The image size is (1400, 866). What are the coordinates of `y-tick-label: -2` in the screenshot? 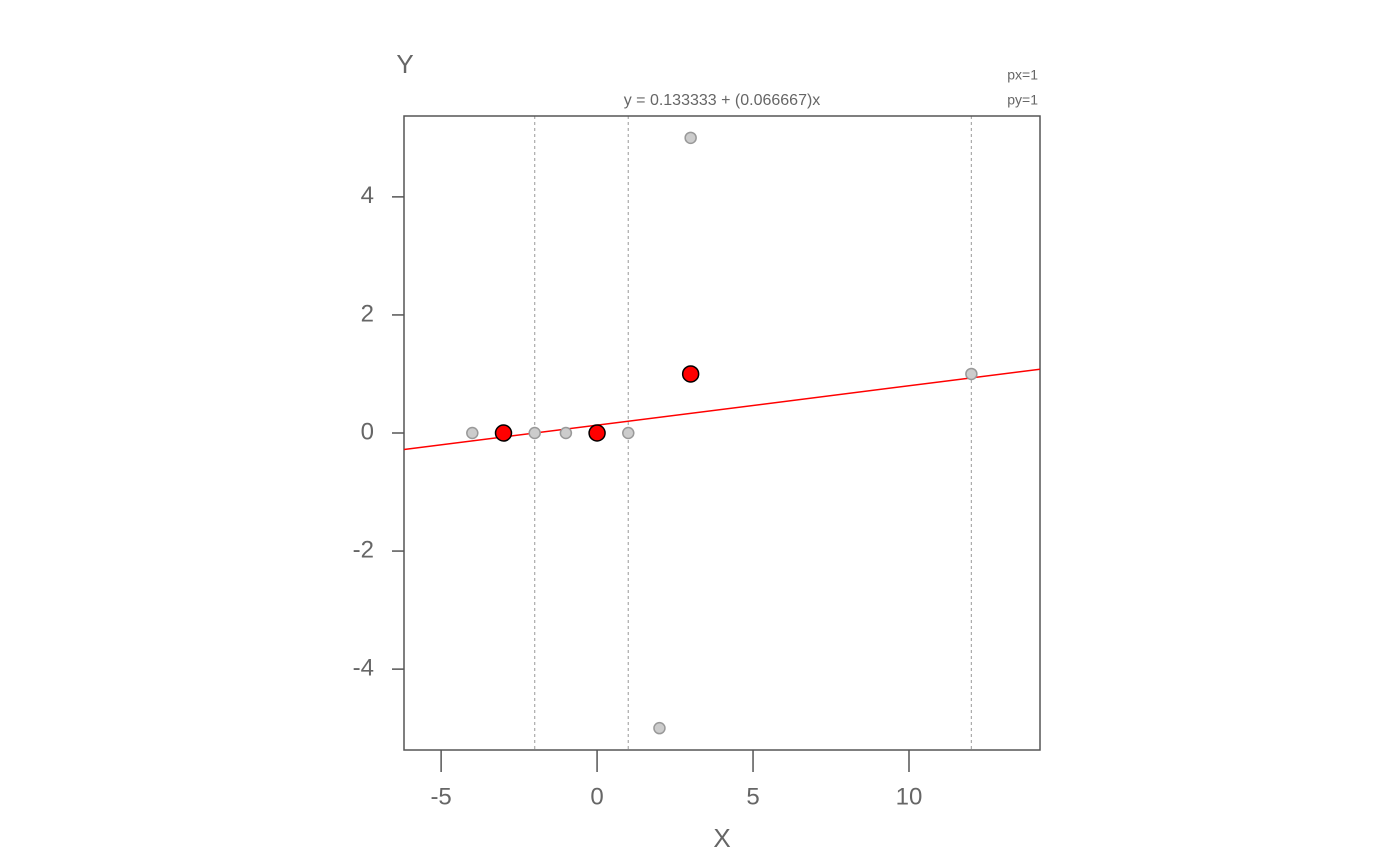 It's located at (363, 549).